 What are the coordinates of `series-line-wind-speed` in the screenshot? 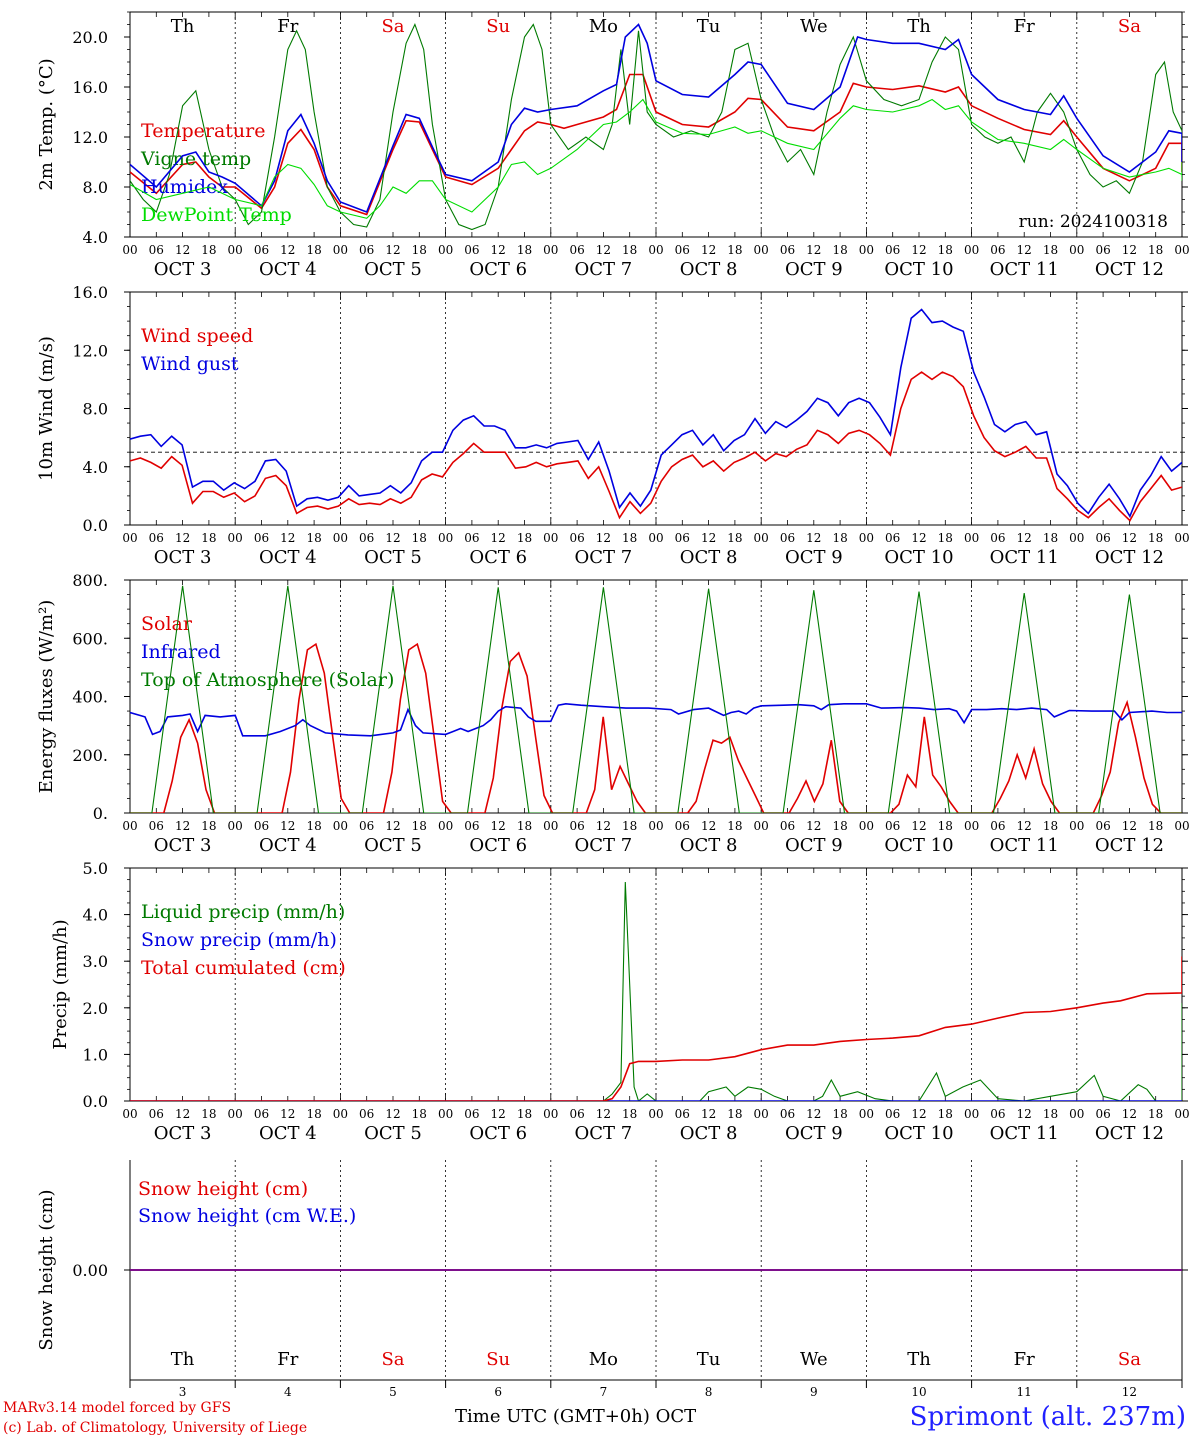 It's located at (656, 446).